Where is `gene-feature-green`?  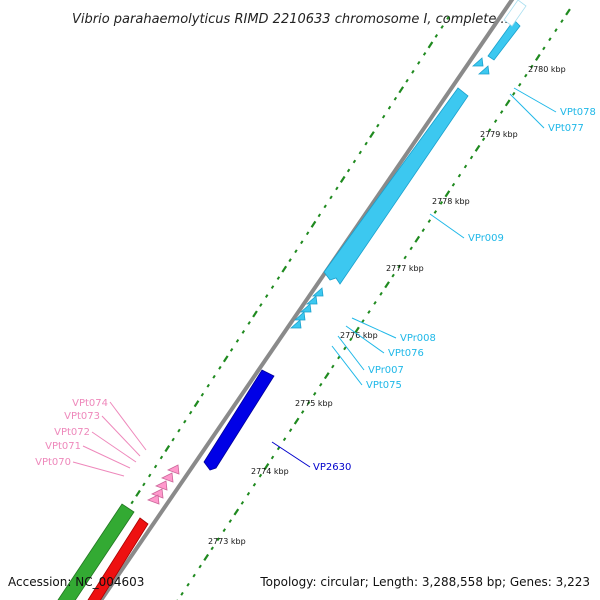 gene-feature-green is located at coordinates (96, 551).